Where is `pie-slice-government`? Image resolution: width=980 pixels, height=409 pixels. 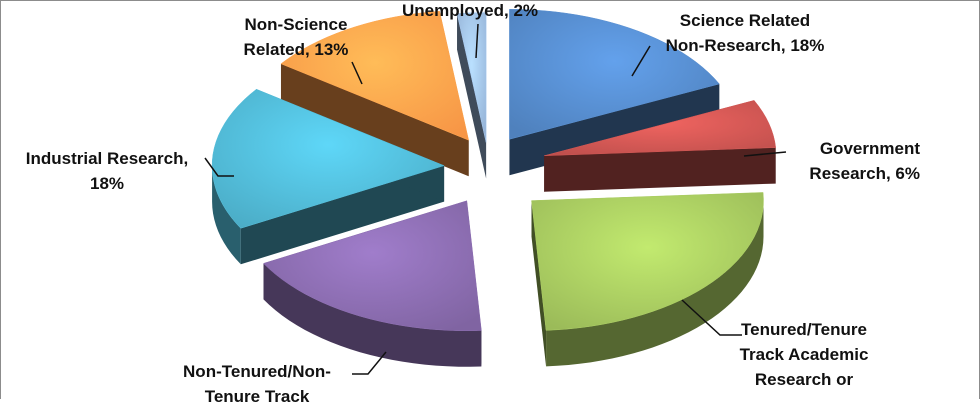 pie-slice-government is located at coordinates (660, 146).